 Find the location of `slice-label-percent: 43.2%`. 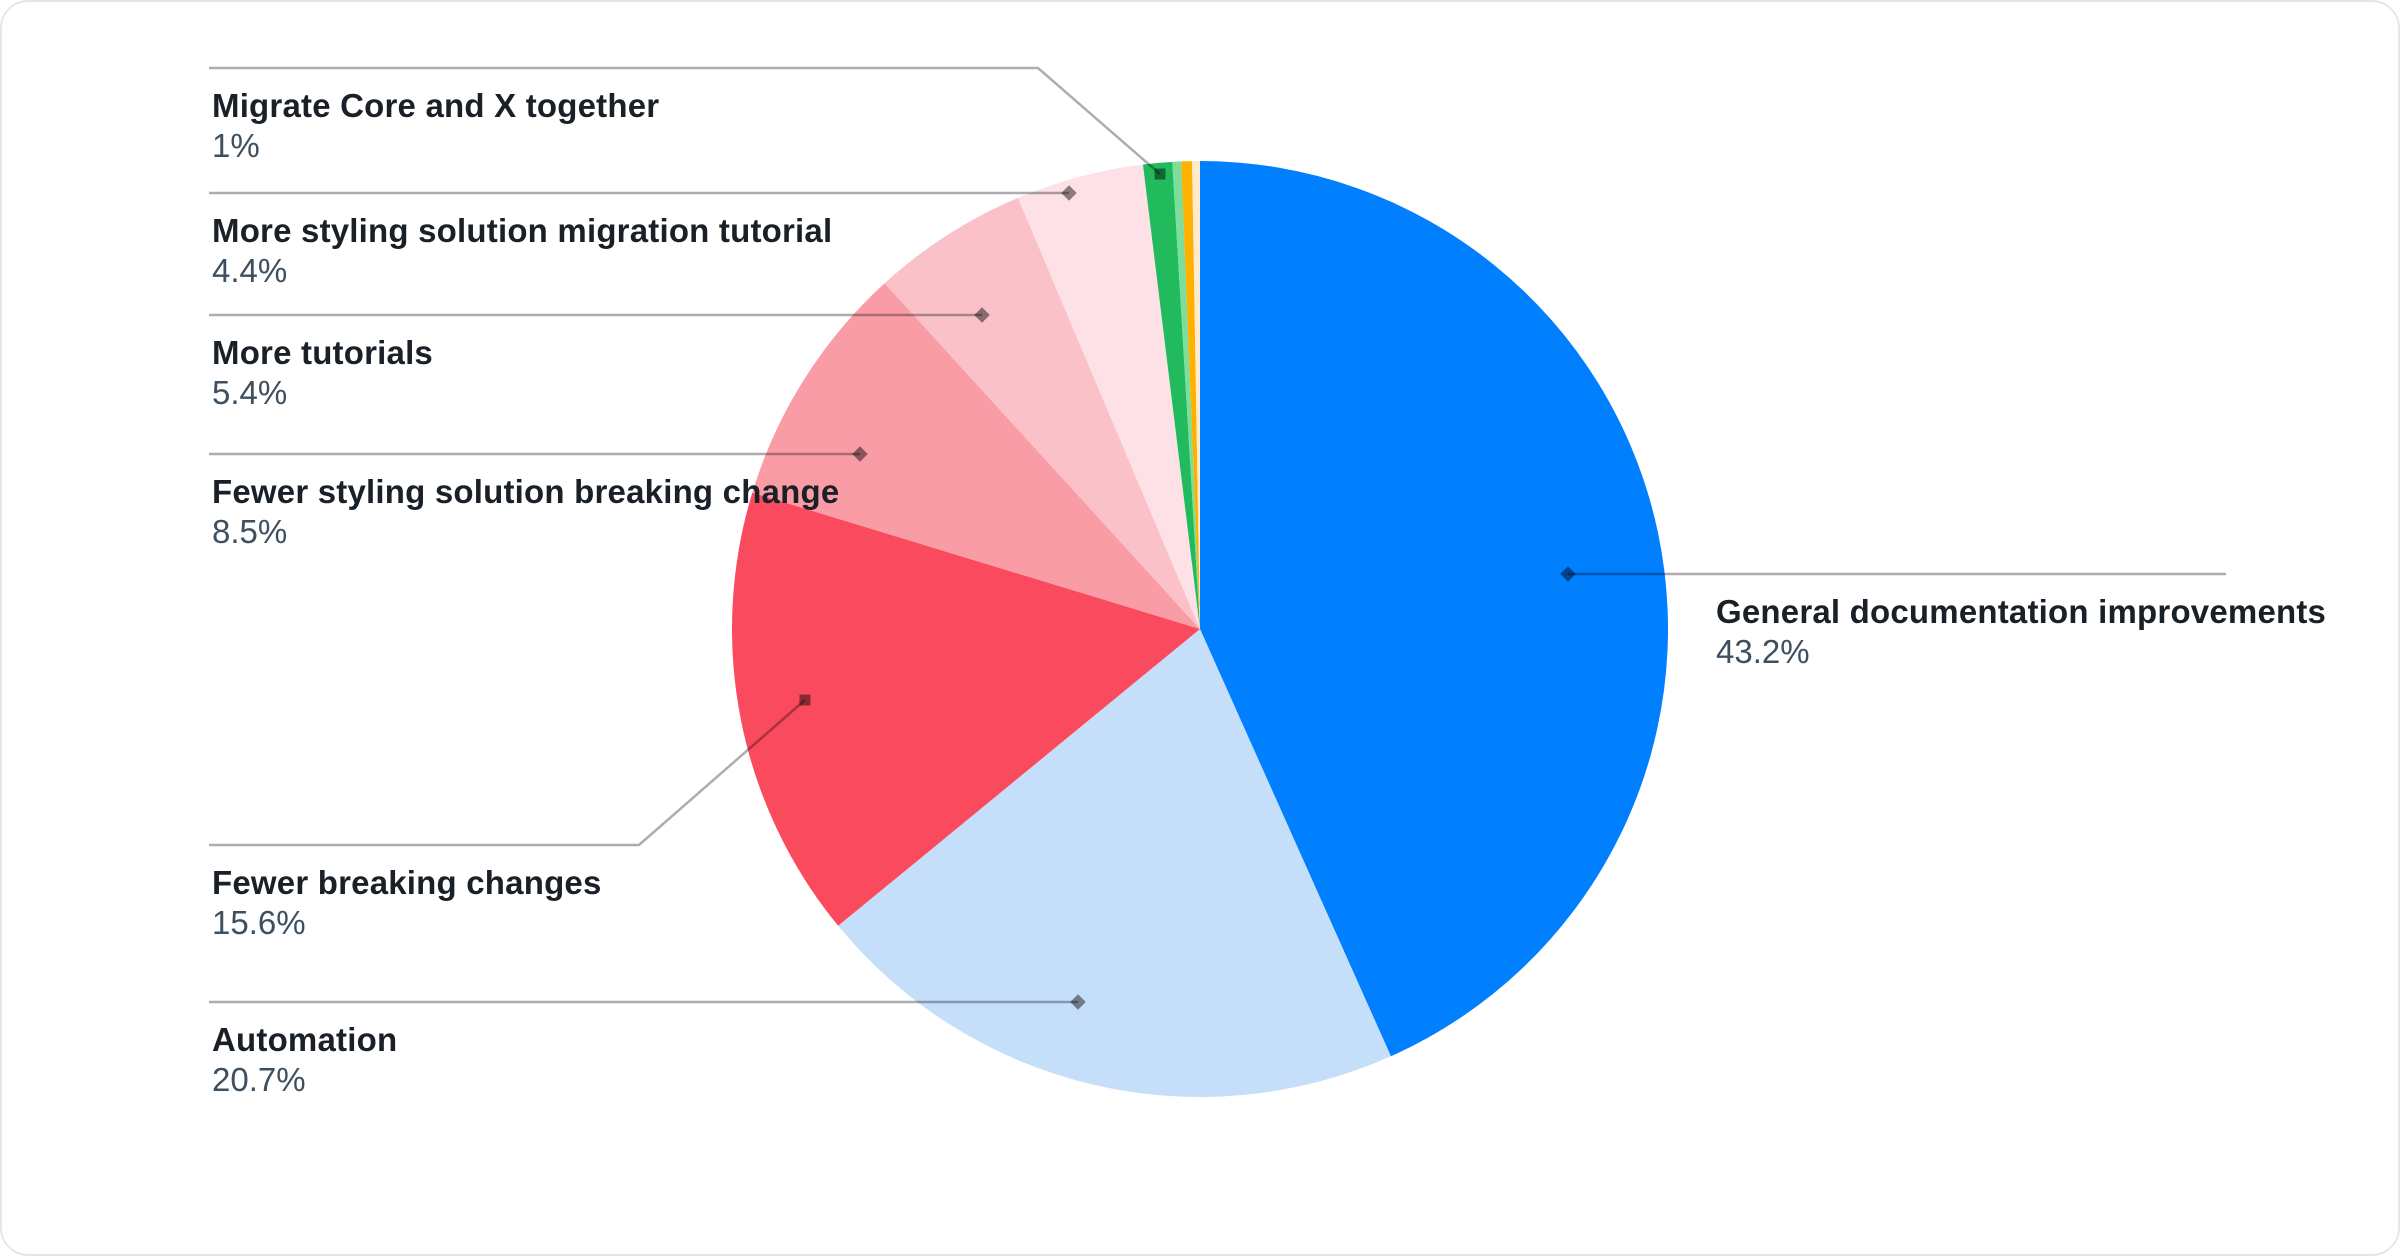

slice-label-percent: 43.2% is located at coordinates (1763, 651).